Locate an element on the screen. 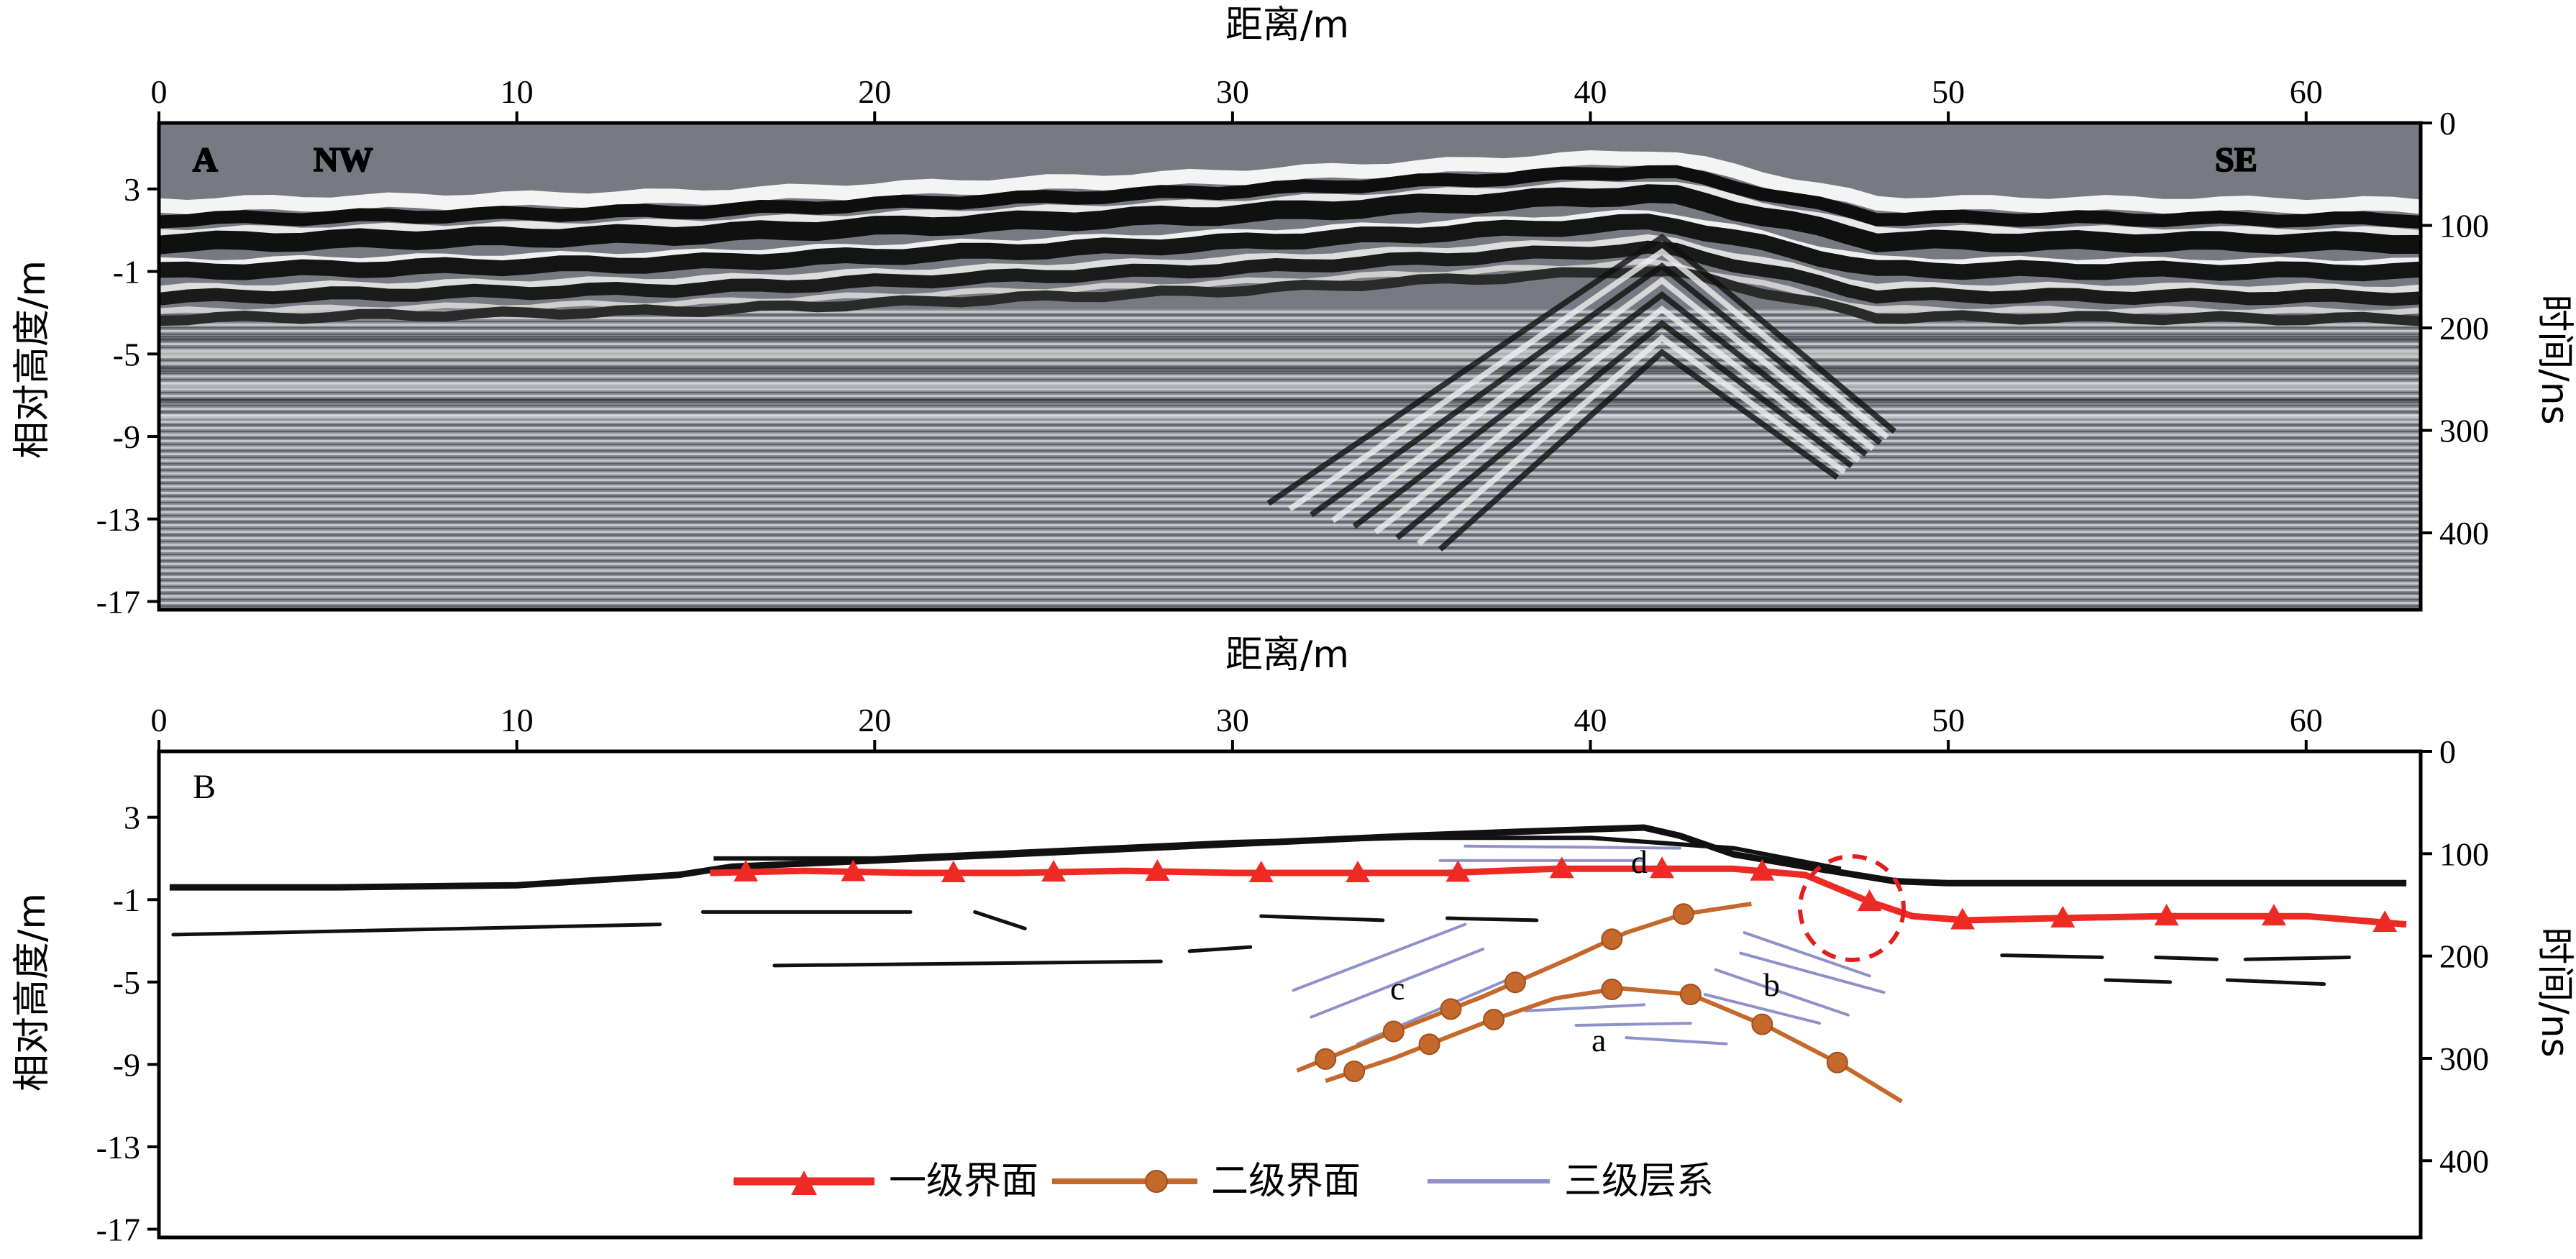 This screenshot has height=1259, width=2576. direction-se: SE is located at coordinates (2236, 160).